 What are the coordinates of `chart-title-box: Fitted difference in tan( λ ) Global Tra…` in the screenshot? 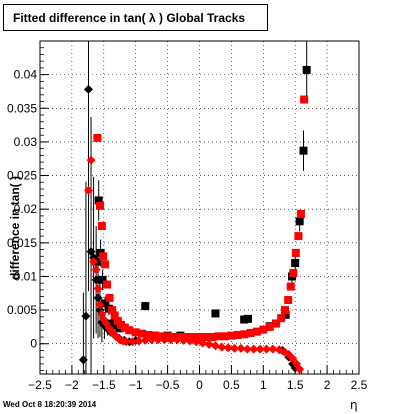 It's located at (135, 17).